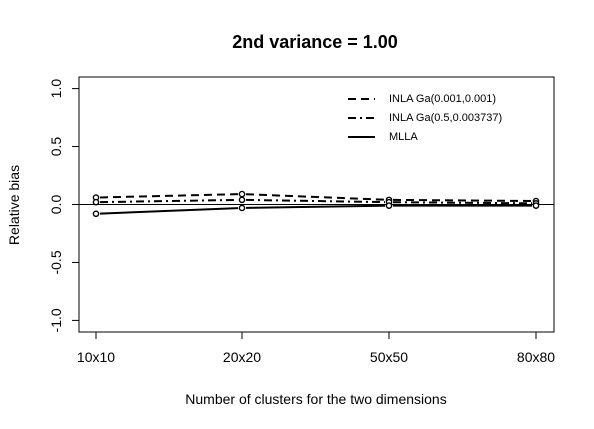 This screenshot has width=594, height=429. Describe the element at coordinates (242, 194) in the screenshot. I see `series-1-point` at that location.